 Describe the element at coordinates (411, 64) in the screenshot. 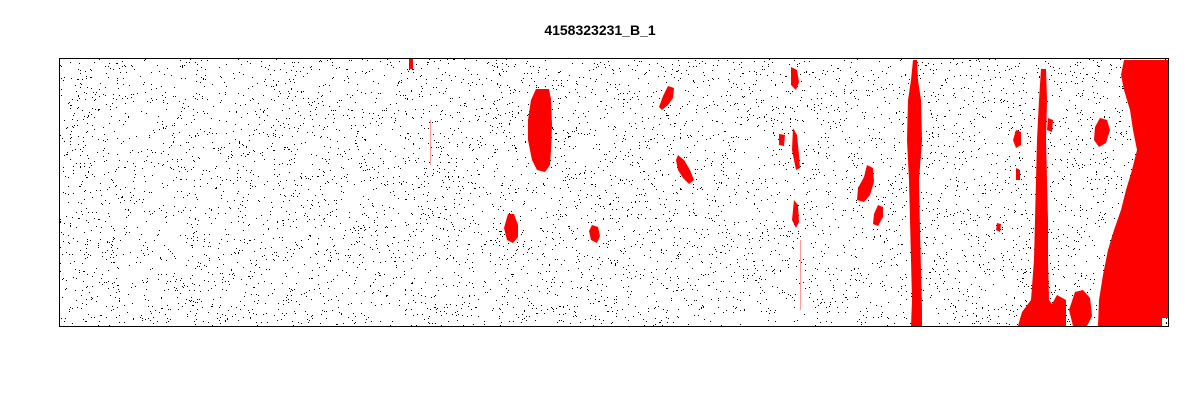

I see `red-mark-top-left` at that location.